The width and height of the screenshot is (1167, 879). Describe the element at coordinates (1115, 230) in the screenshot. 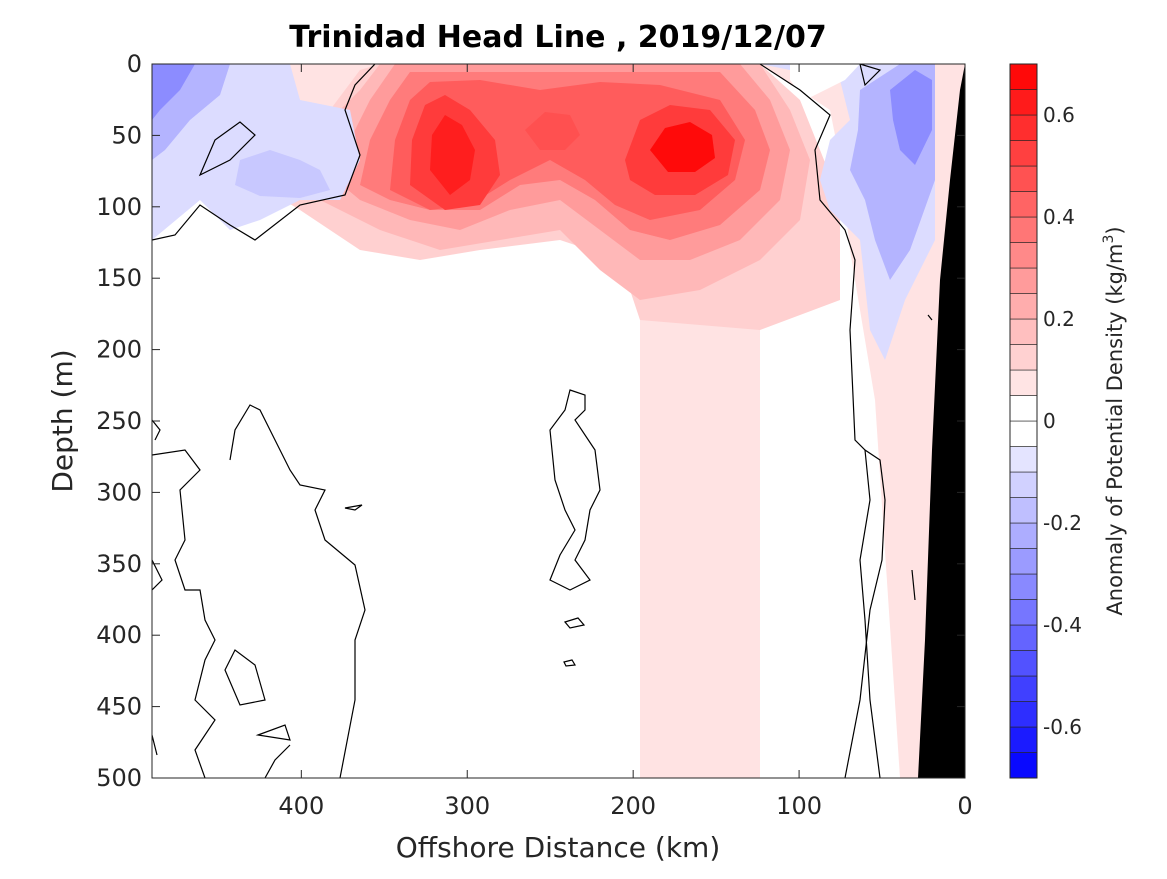

I see `colorbar-label-end: )` at that location.